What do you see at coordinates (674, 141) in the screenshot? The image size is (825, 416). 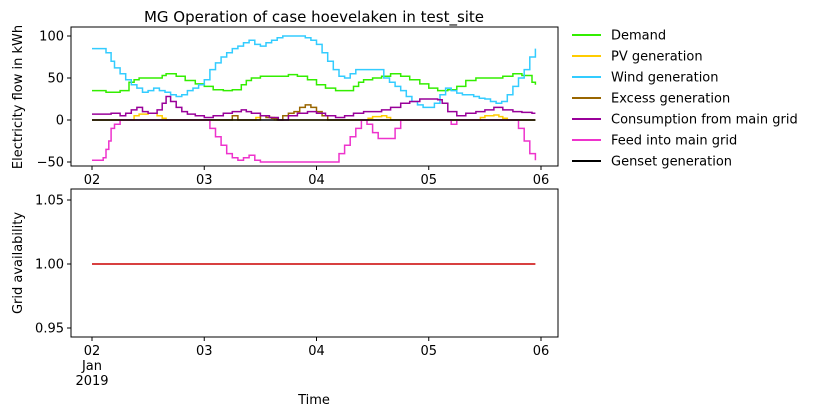 I see `legend-label-5: Feed into main grid` at bounding box center [674, 141].